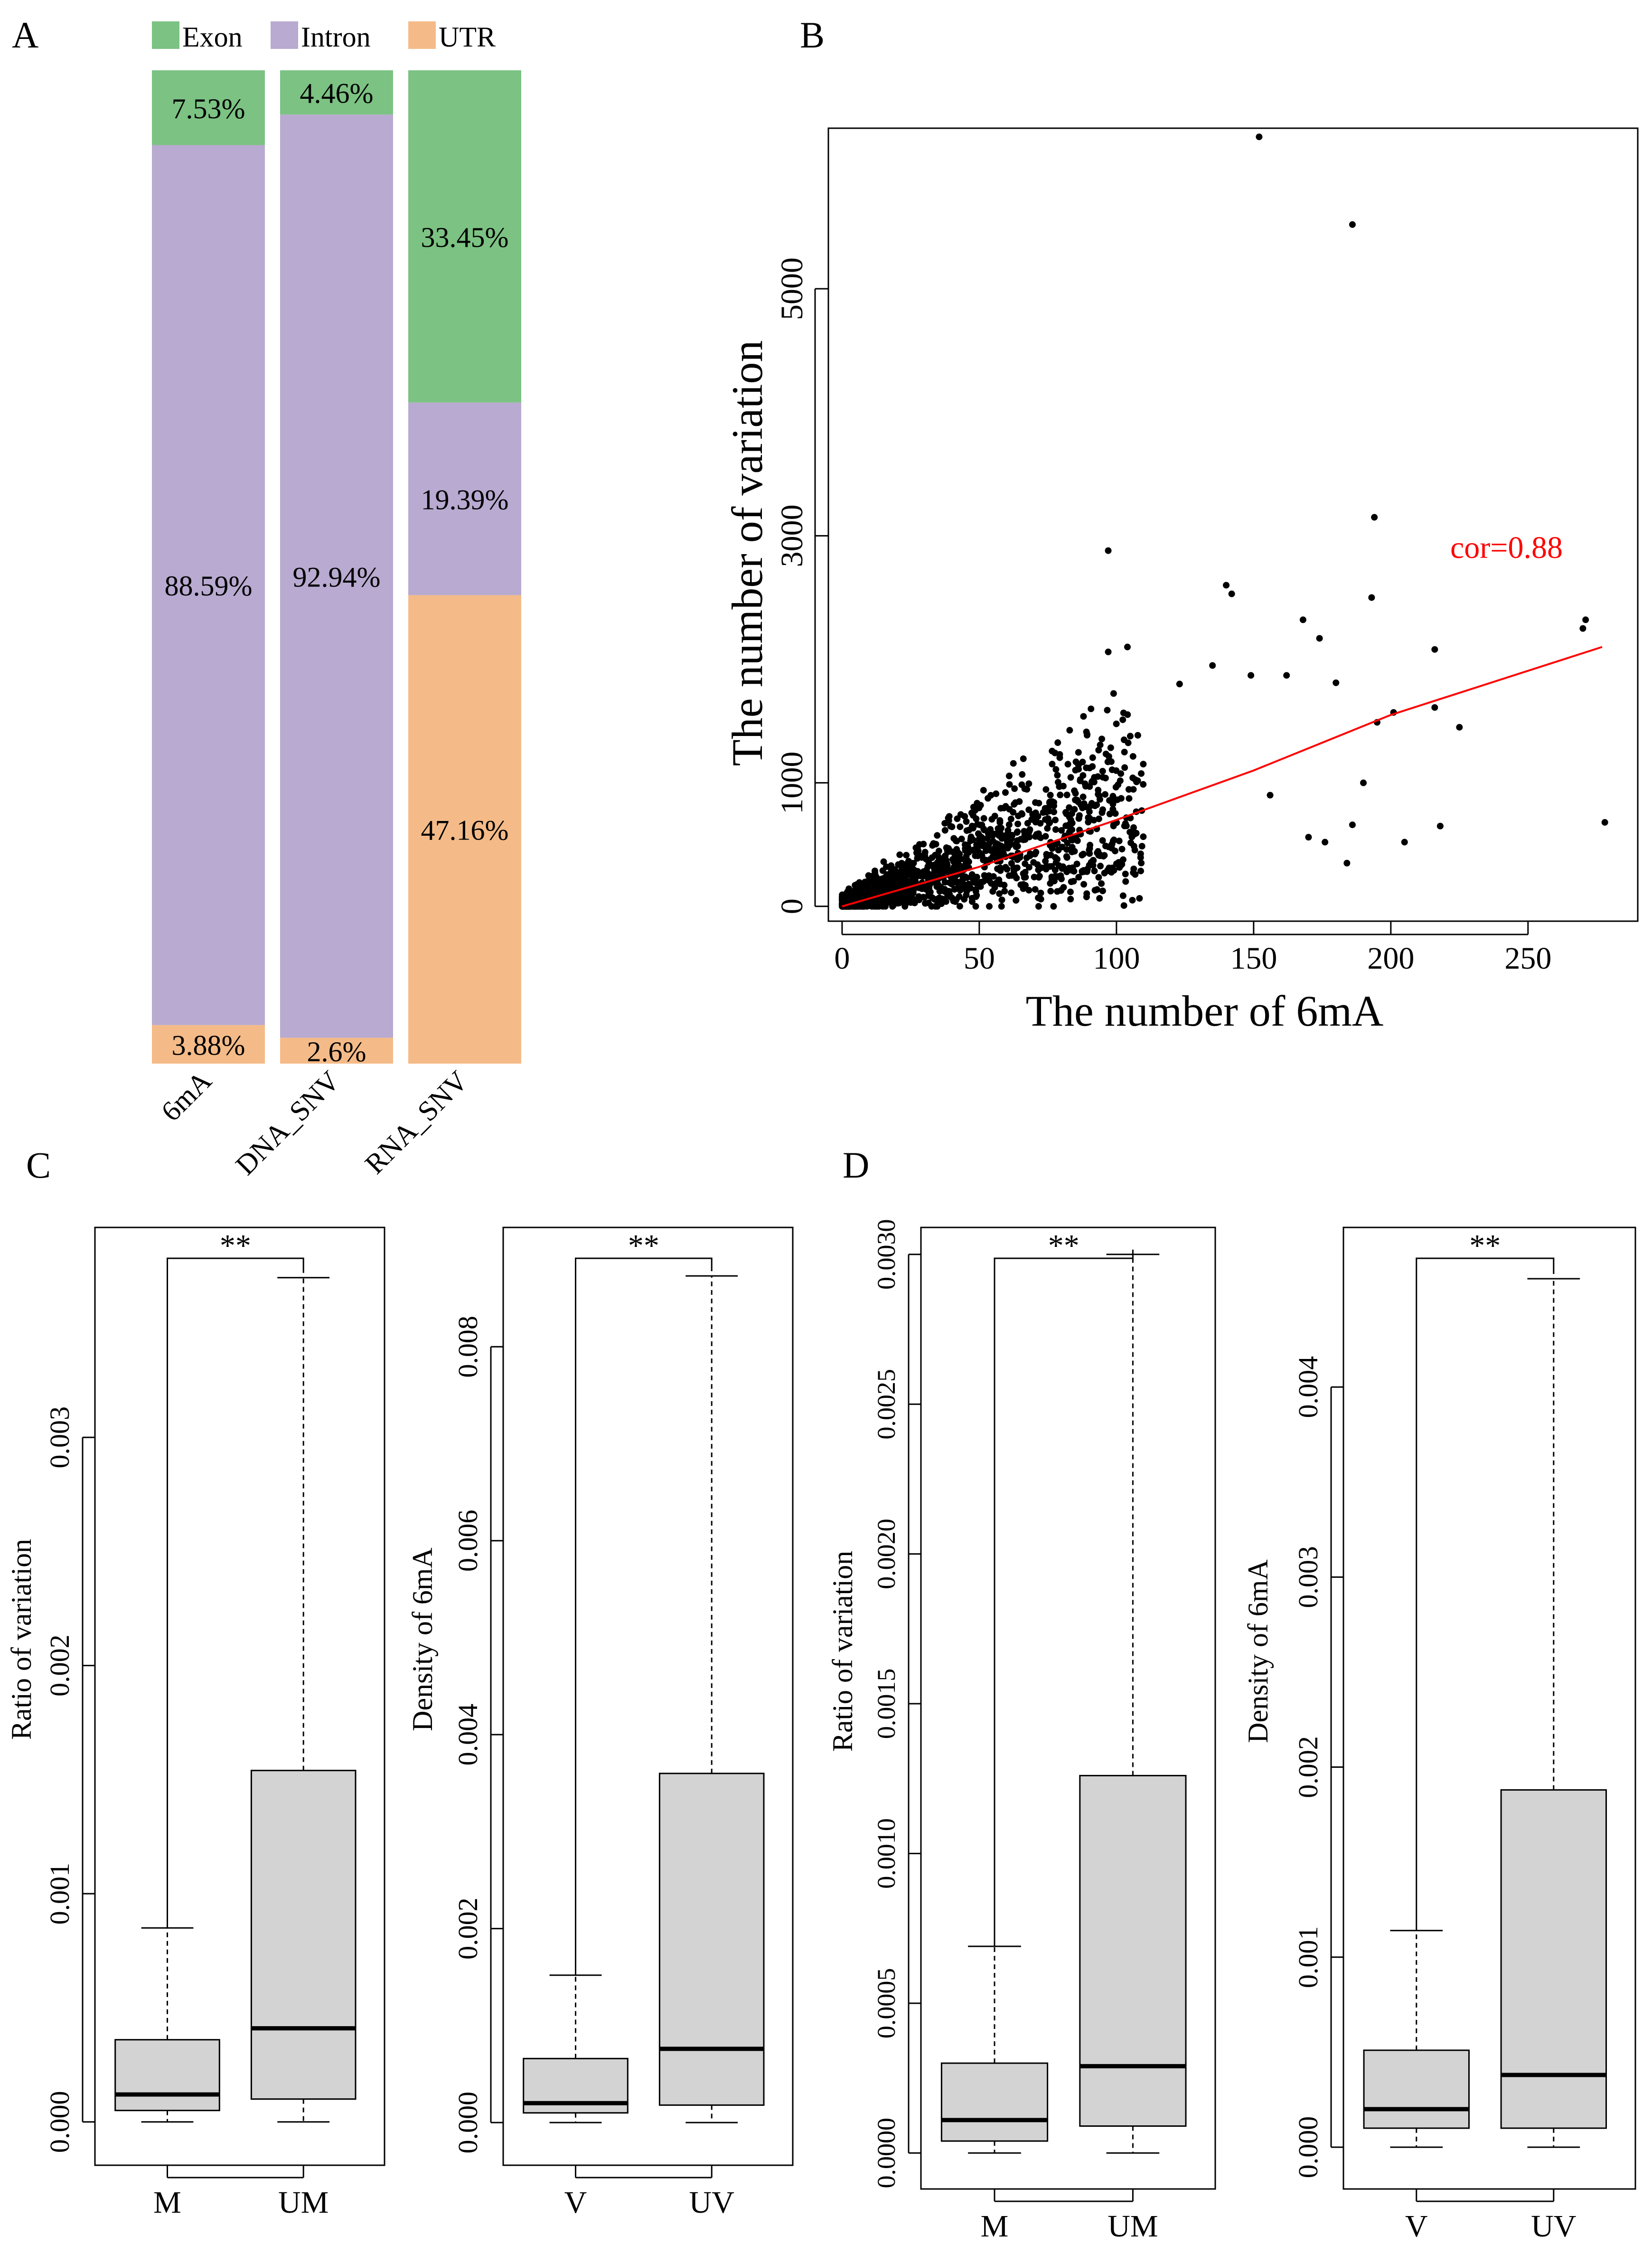 This screenshot has width=1652, height=2264. Describe the element at coordinates (186, 1096) in the screenshot. I see `x-tick-label: 6mA` at that location.